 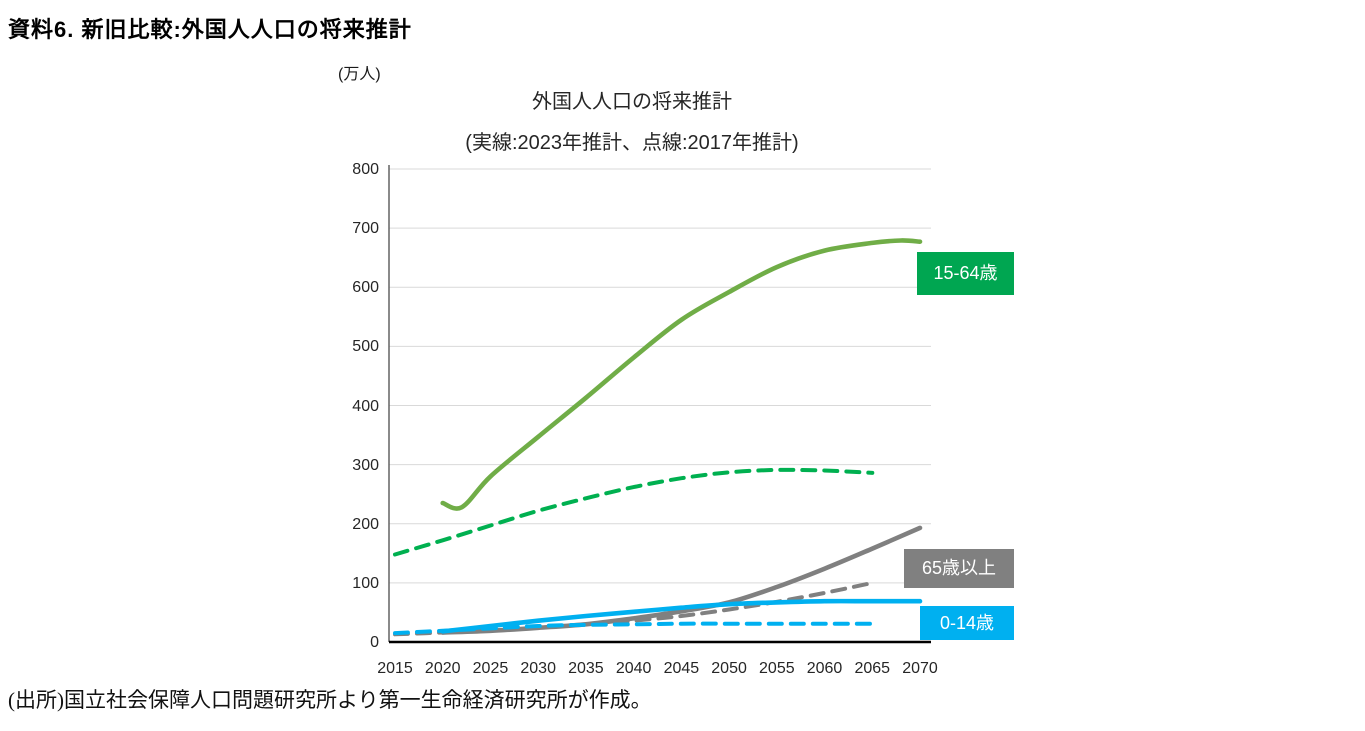 I want to click on x-tick-label-2045: 2045, so click(x=681, y=668).